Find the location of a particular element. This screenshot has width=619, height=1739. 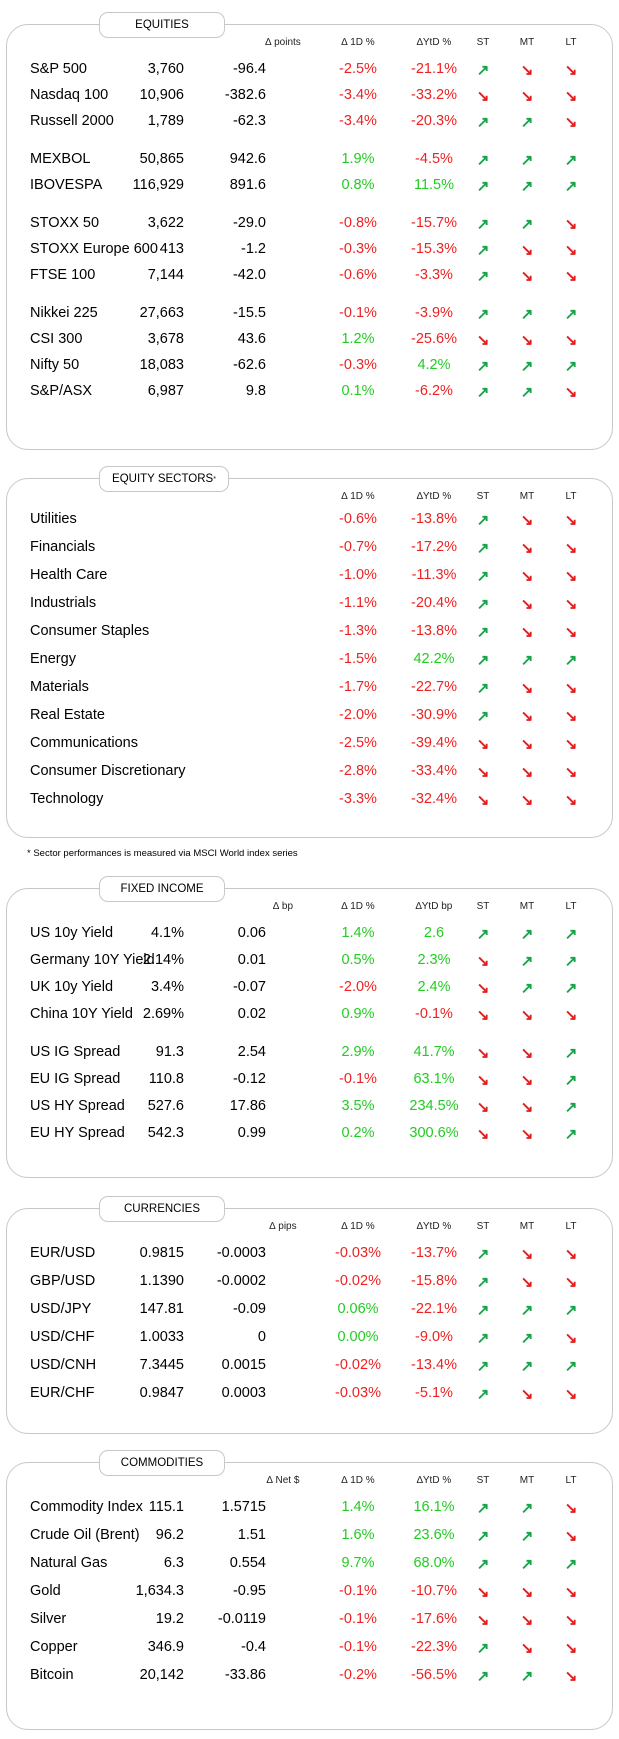

row-value: 346.9 is located at coordinates (165, 1647).